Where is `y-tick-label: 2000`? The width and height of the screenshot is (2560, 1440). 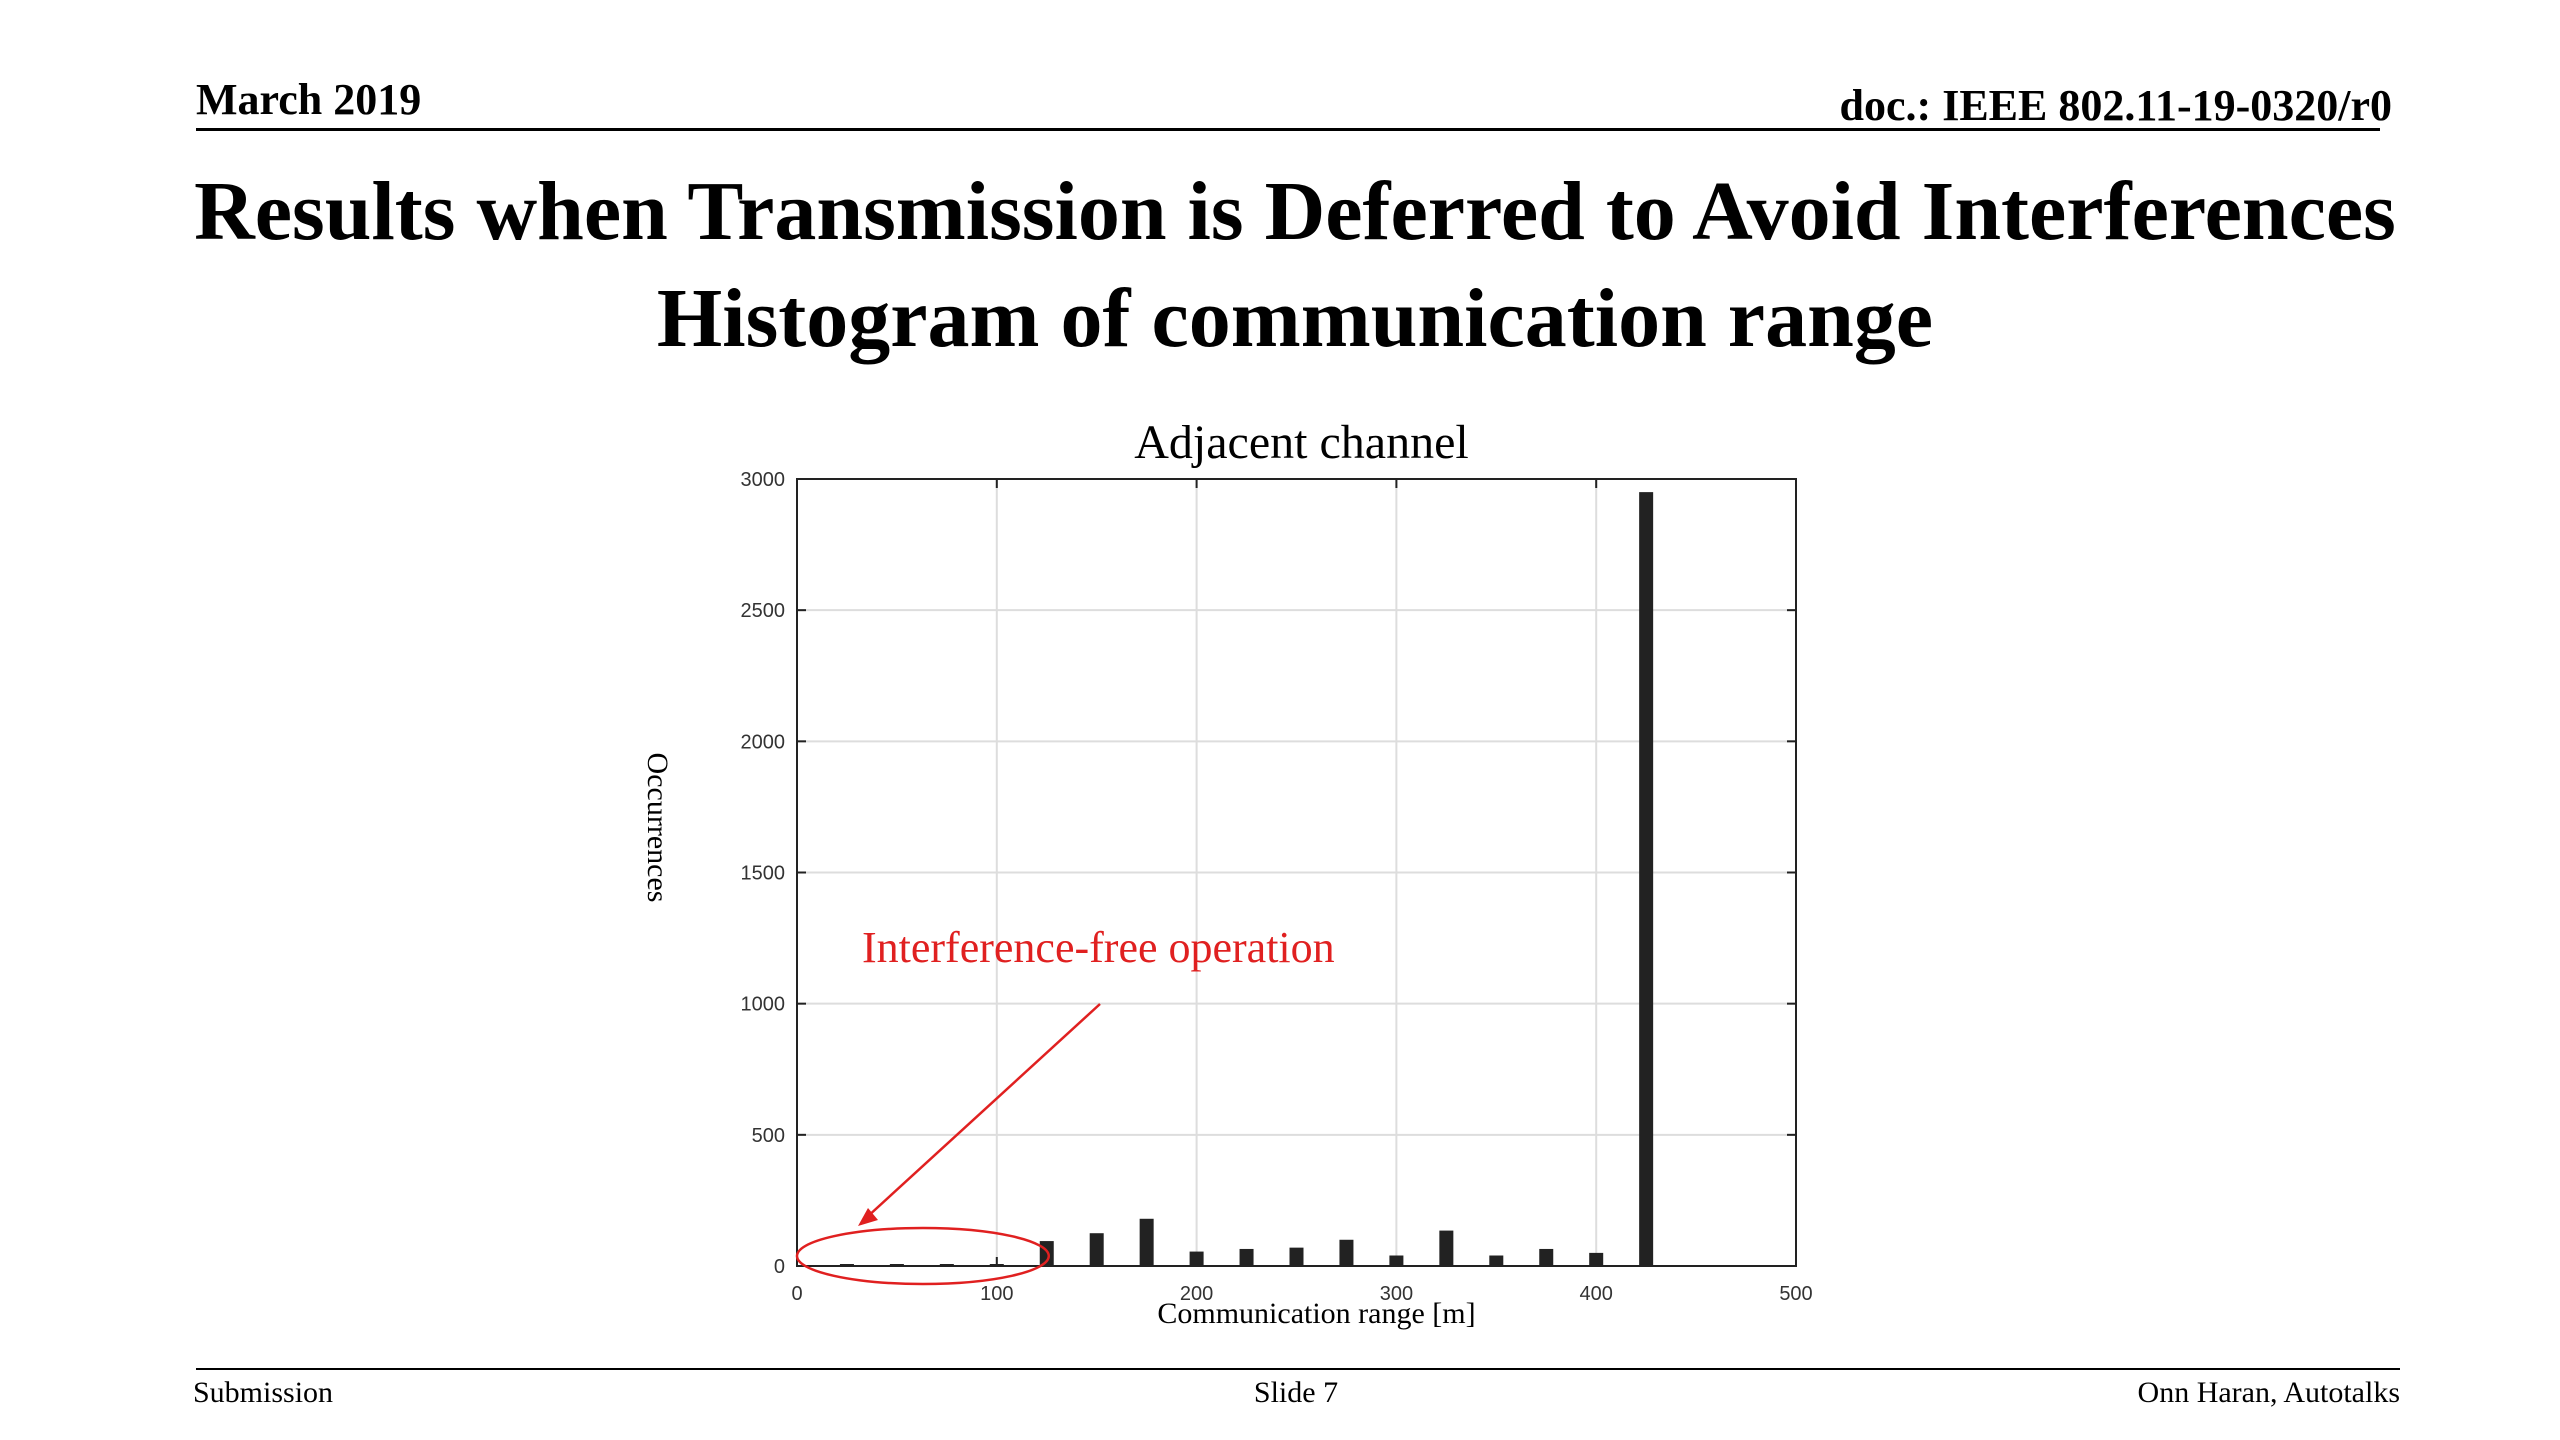
y-tick-label: 2000 is located at coordinates (763, 742).